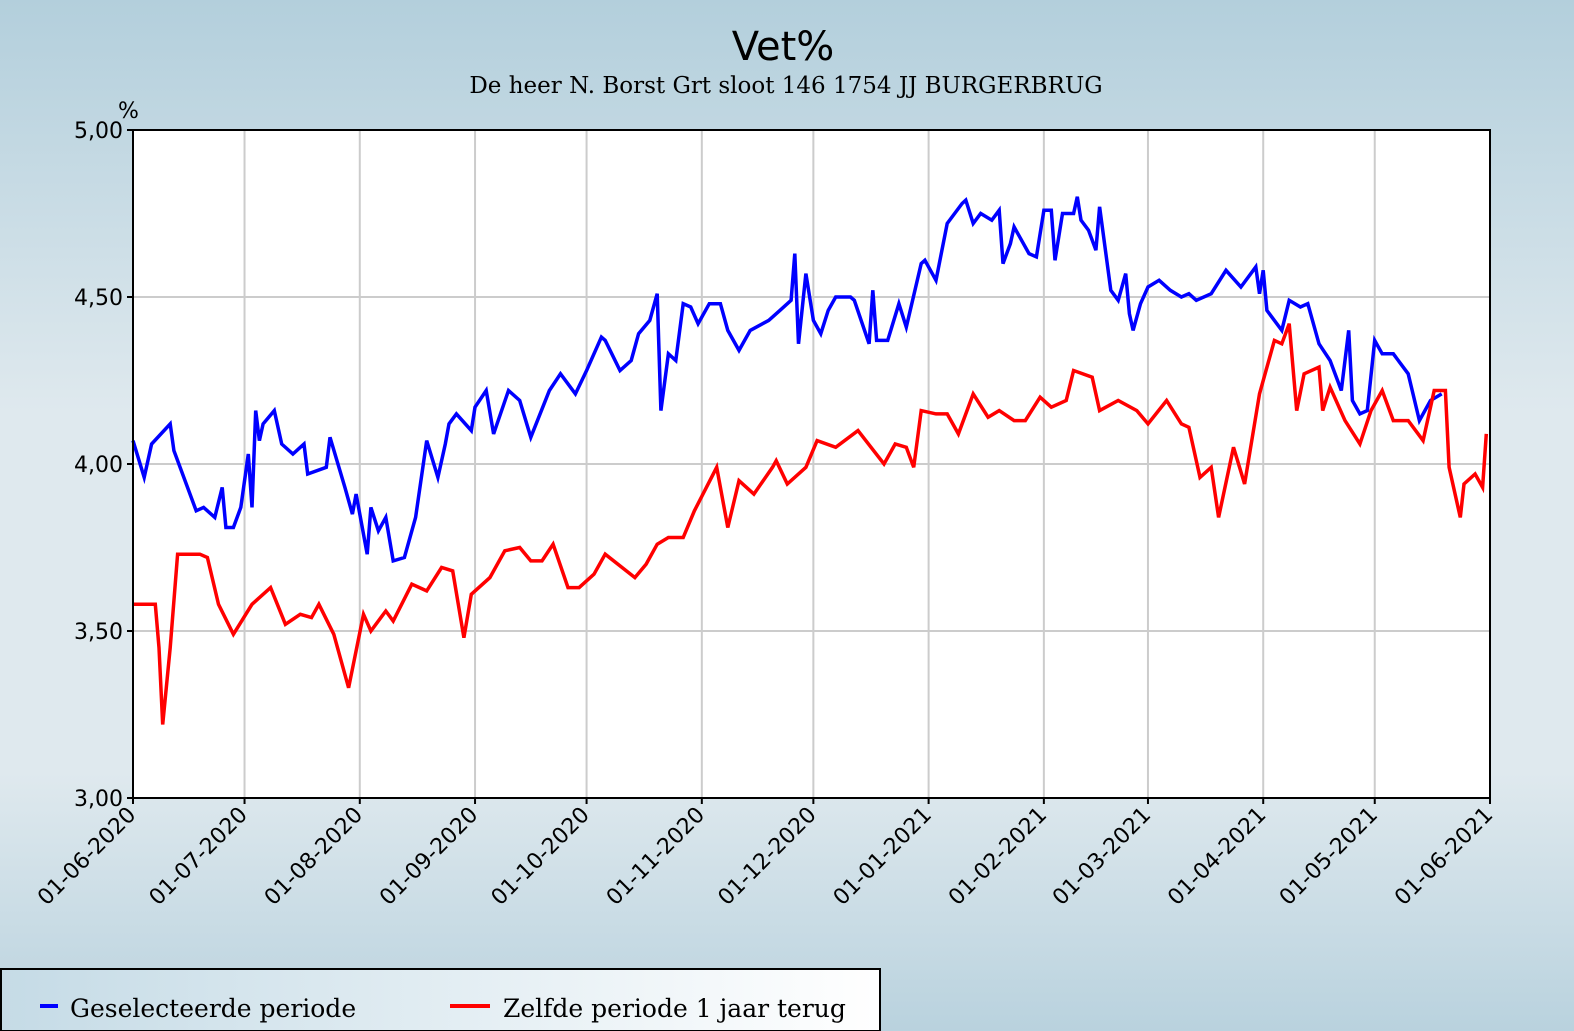 Image resolution: width=1574 pixels, height=1031 pixels. I want to click on y-tick-label: 4,50, so click(98, 298).